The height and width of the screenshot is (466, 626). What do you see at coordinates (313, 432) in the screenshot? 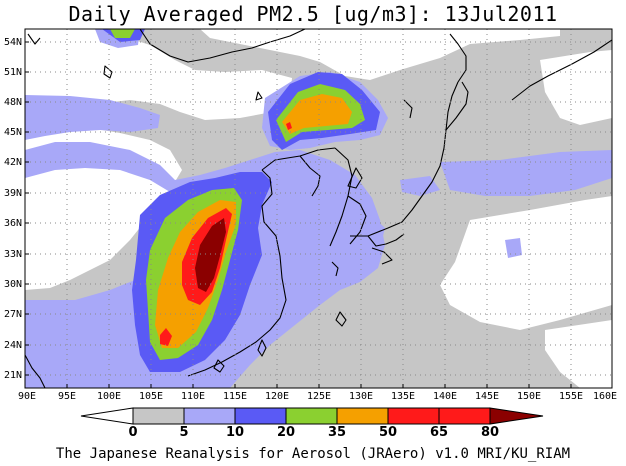
I see `colorbar-labels: 0 5 10 20 35 50 65 80` at bounding box center [313, 432].